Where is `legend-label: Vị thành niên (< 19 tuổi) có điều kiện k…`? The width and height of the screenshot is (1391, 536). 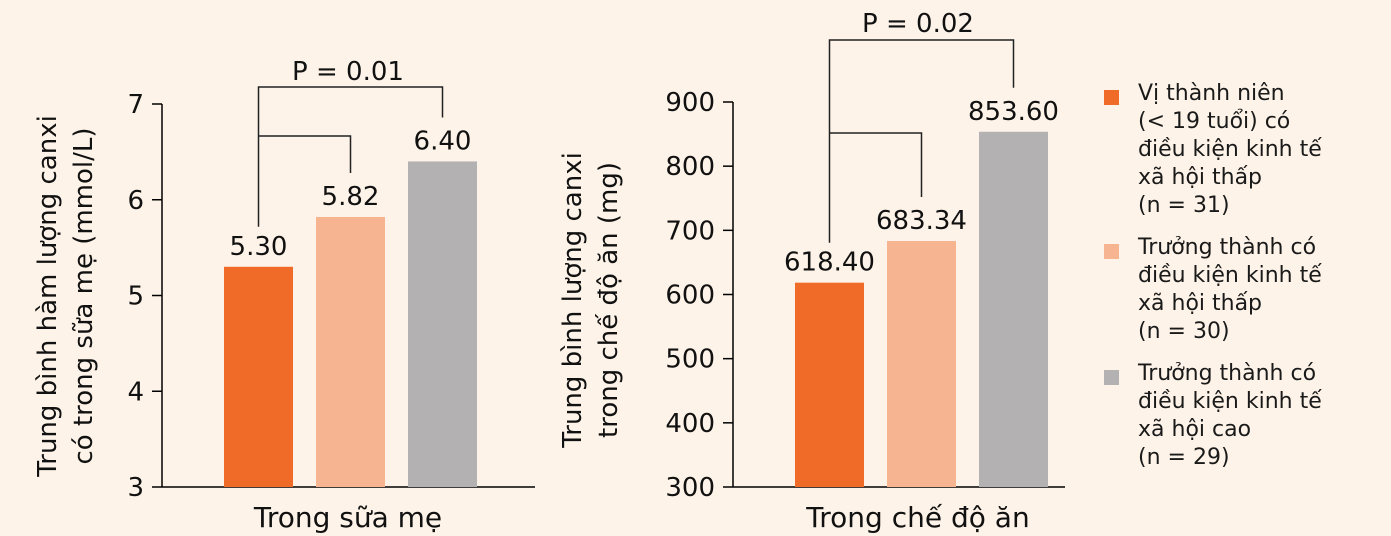
legend-label: Vị thành niên (< 19 tuổi) có điều kiện k… is located at coordinates (1230, 149).